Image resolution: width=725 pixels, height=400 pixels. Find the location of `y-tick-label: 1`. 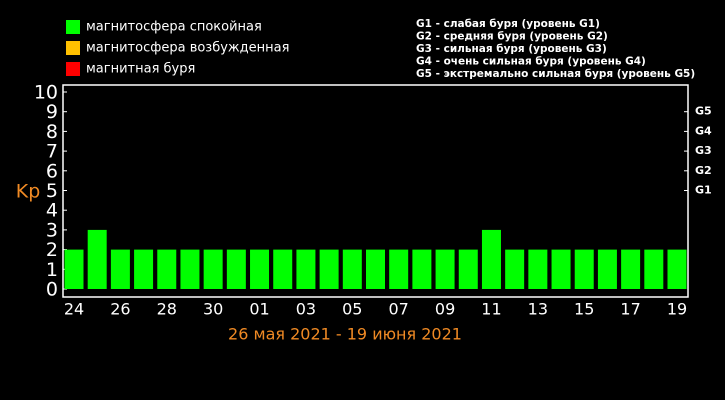

y-tick-label: 1 is located at coordinates (52, 270).